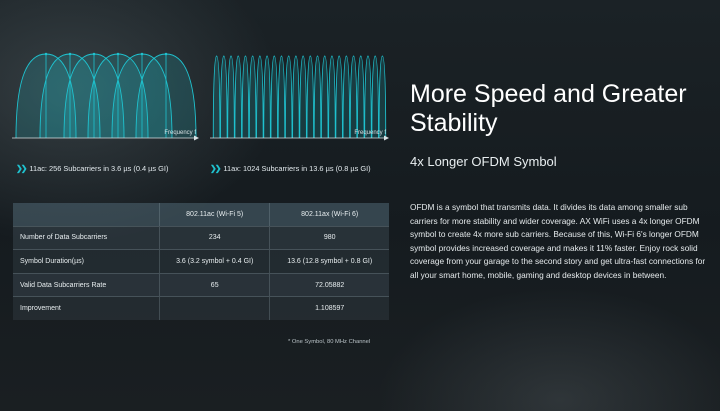 The image size is (720, 411). Describe the element at coordinates (329, 308) in the screenshot. I see `row-value-ax: 1.108597` at that location.